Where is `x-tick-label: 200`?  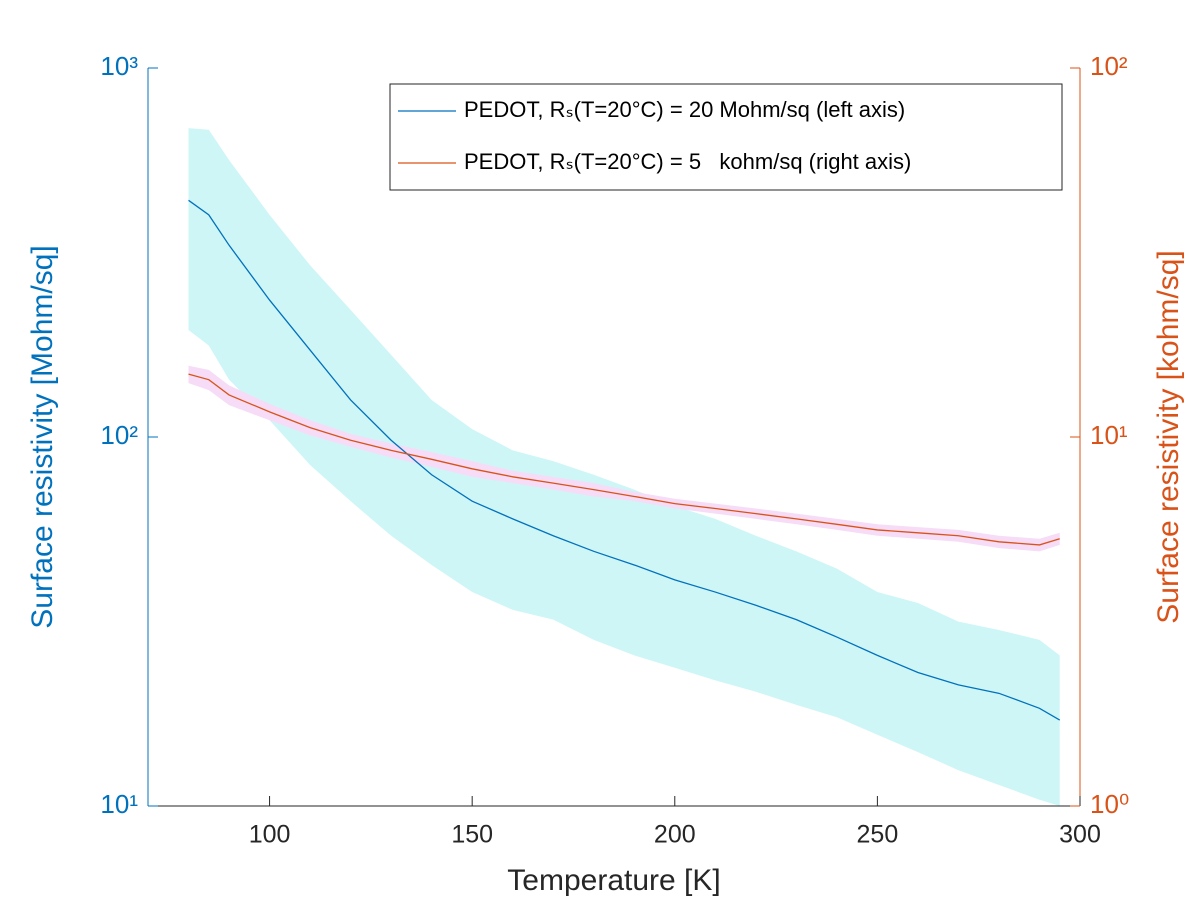 x-tick-label: 200 is located at coordinates (675, 835).